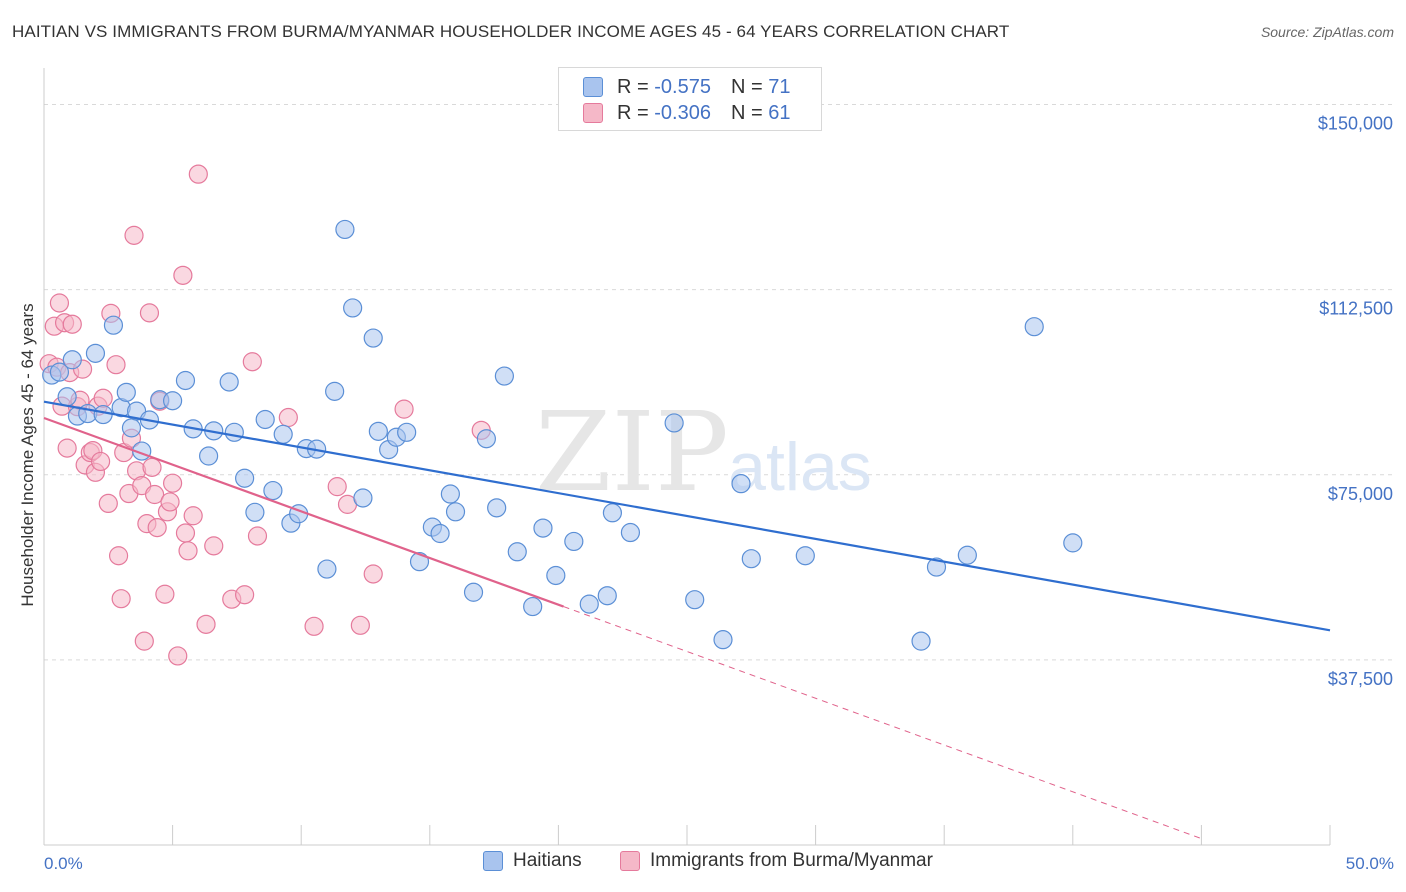 This screenshot has width=1406, height=892. I want to click on legend-row-haitians: R = -0.575 N = 71, so click(686, 87).